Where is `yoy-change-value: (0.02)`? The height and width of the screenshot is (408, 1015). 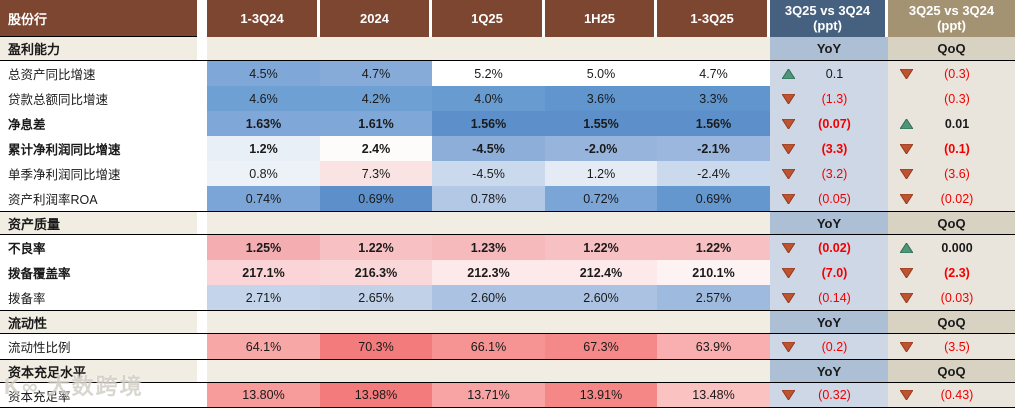
yoy-change-value: (0.02) is located at coordinates (834, 247).